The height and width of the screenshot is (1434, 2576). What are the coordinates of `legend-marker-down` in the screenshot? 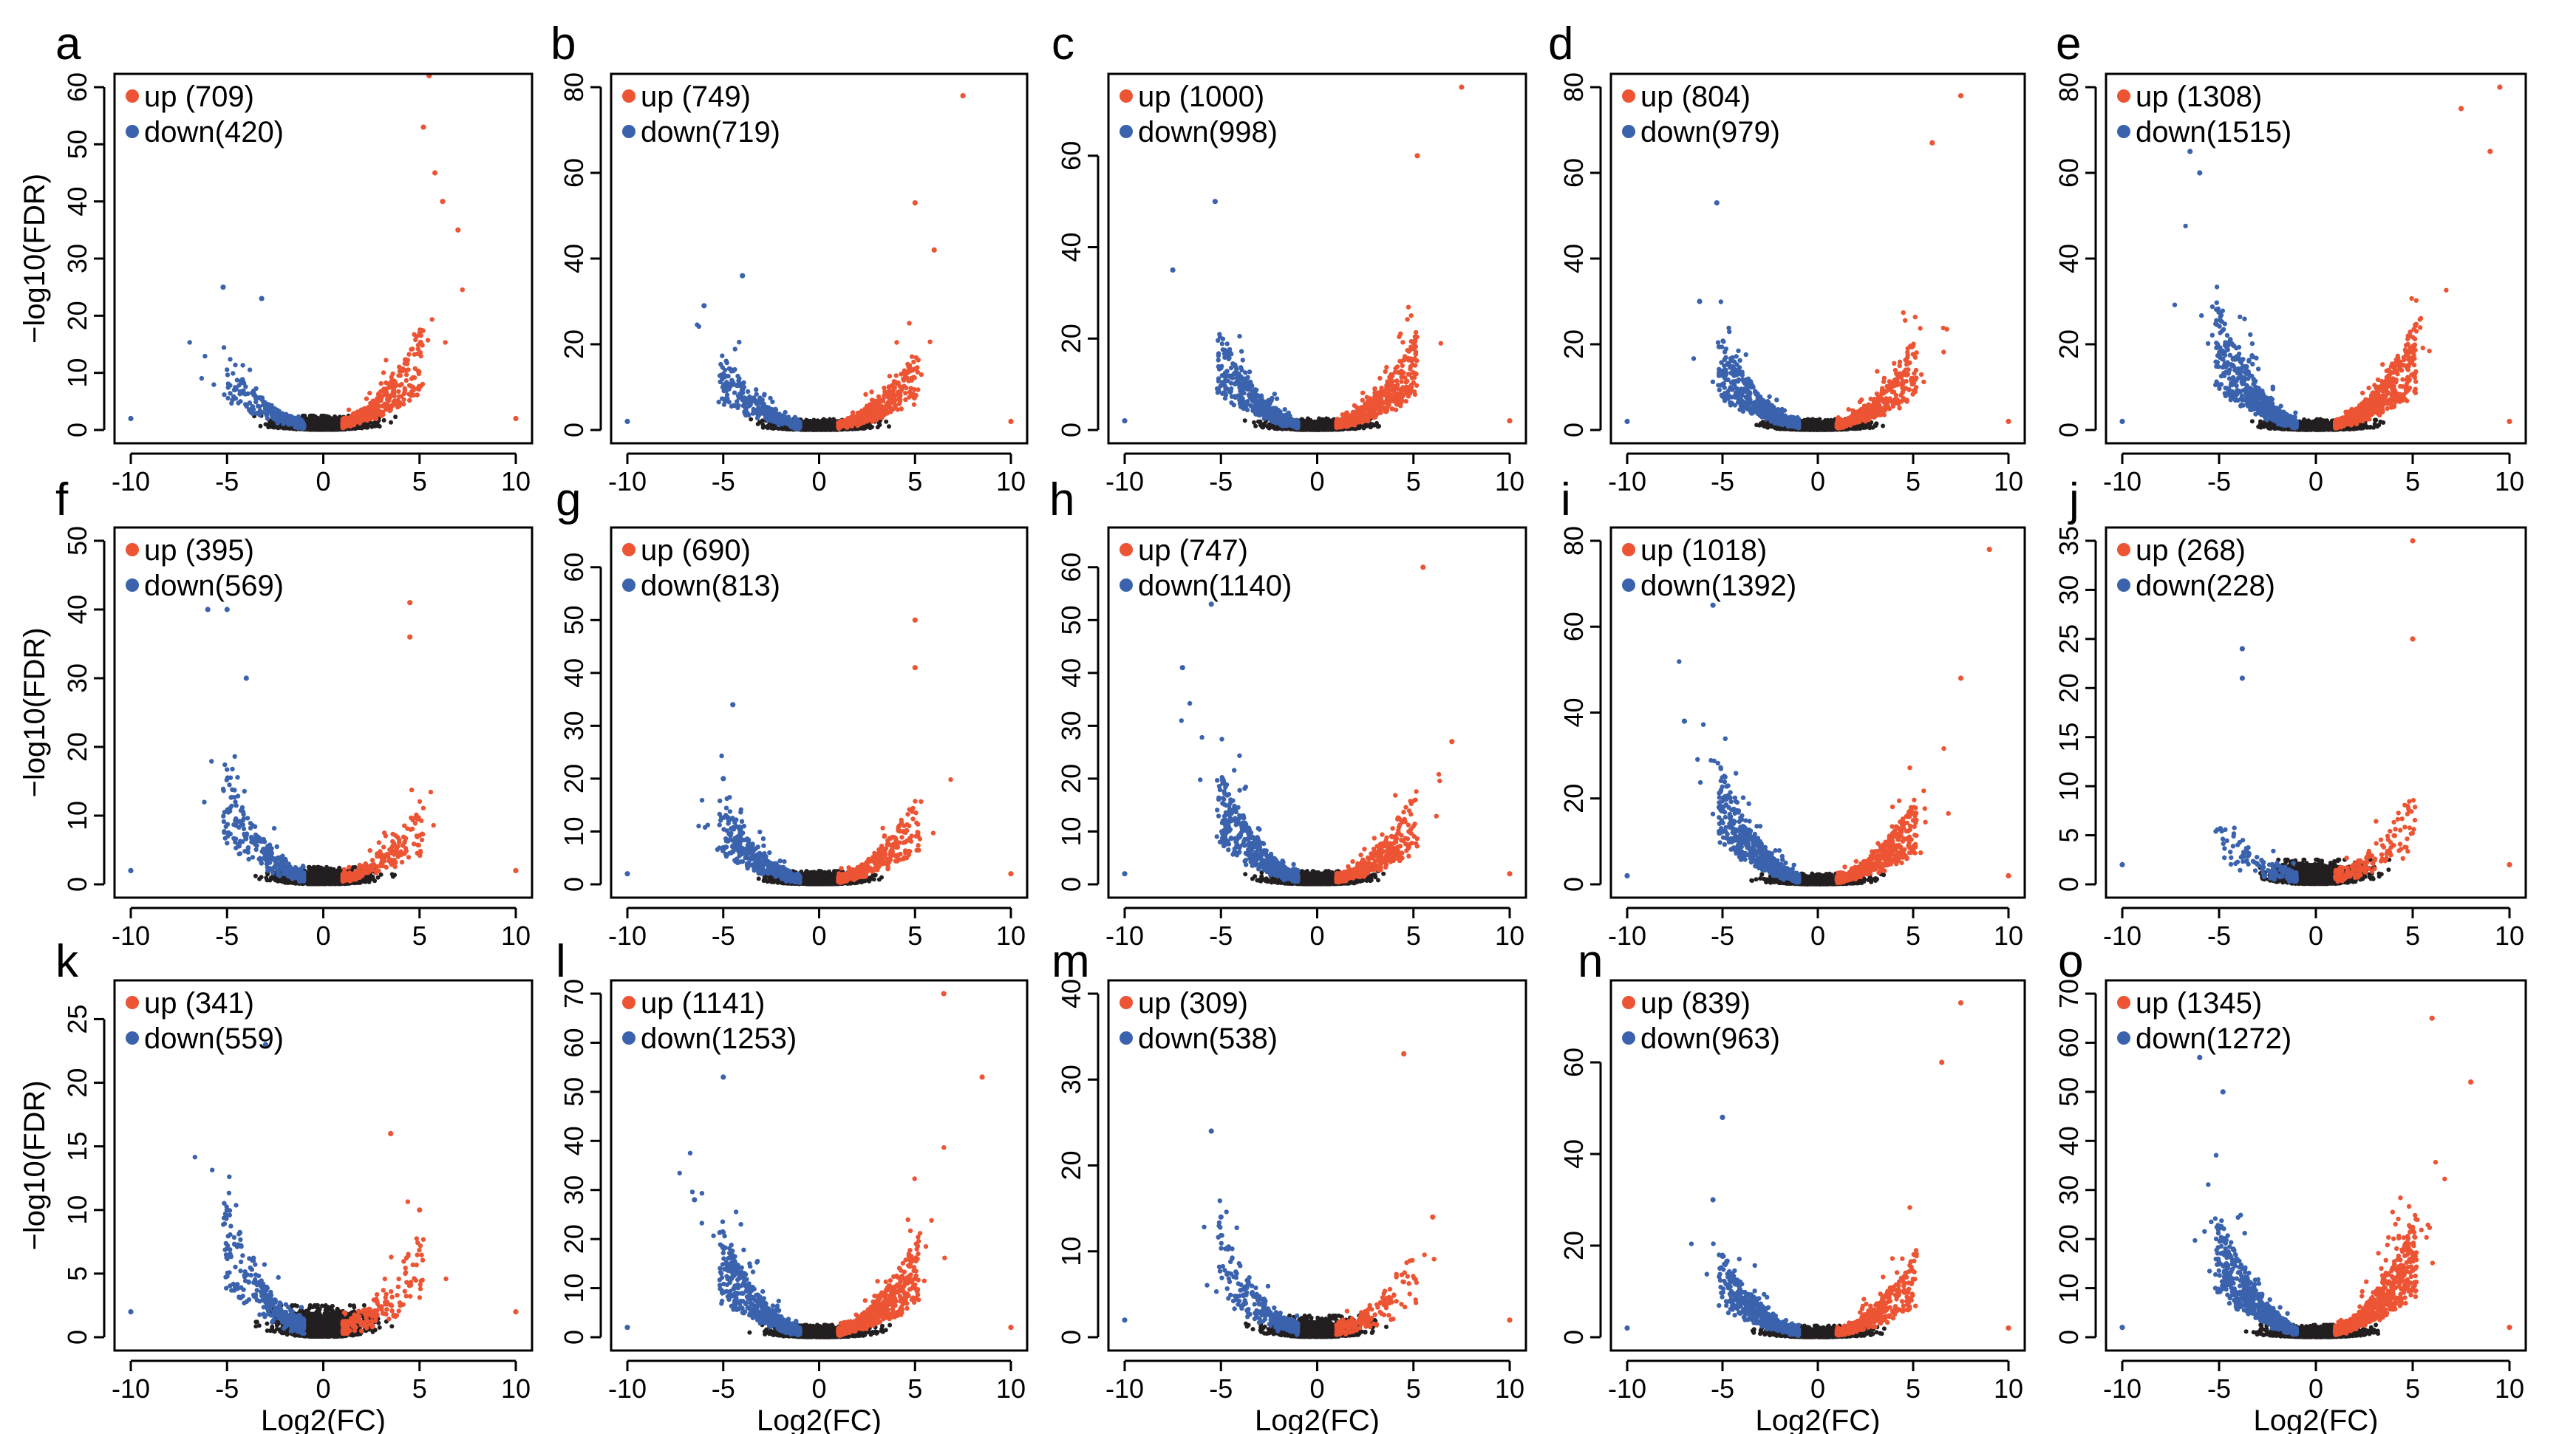 It's located at (629, 131).